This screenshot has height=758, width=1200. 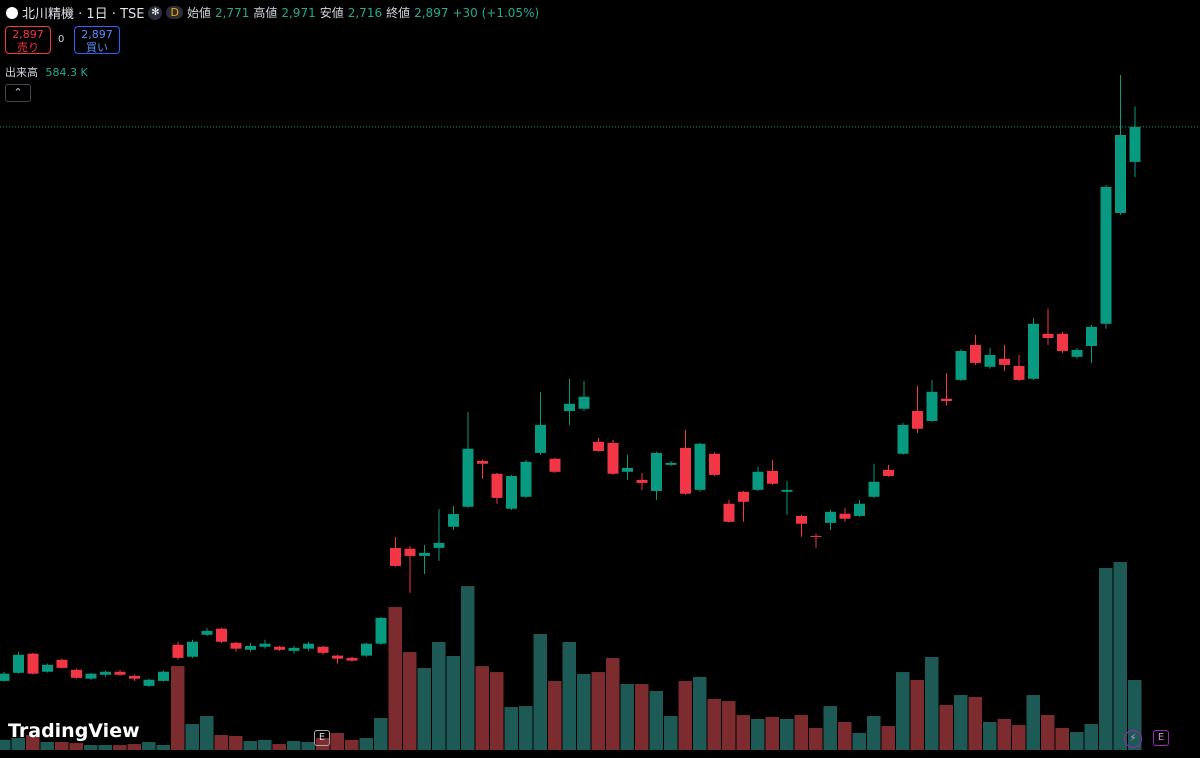 I want to click on open-value: 2,771, so click(x=232, y=12).